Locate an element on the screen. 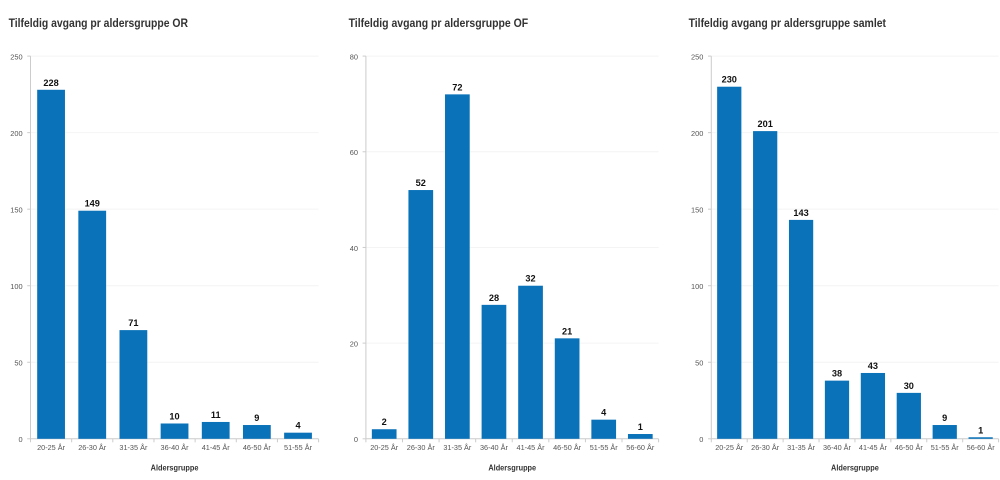  svg-text: 143 is located at coordinates (800, 213).